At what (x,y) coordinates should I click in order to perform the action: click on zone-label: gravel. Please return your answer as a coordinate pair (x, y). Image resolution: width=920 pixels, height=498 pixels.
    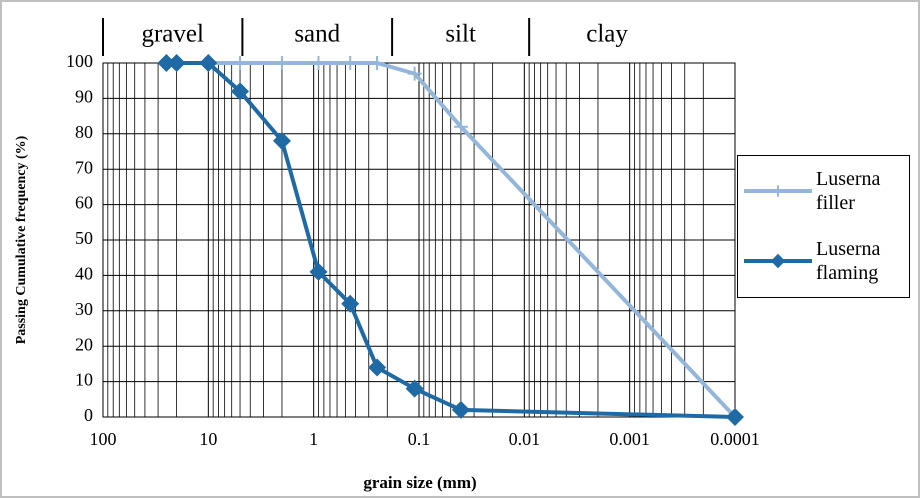
    Looking at the image, I should click on (172, 34).